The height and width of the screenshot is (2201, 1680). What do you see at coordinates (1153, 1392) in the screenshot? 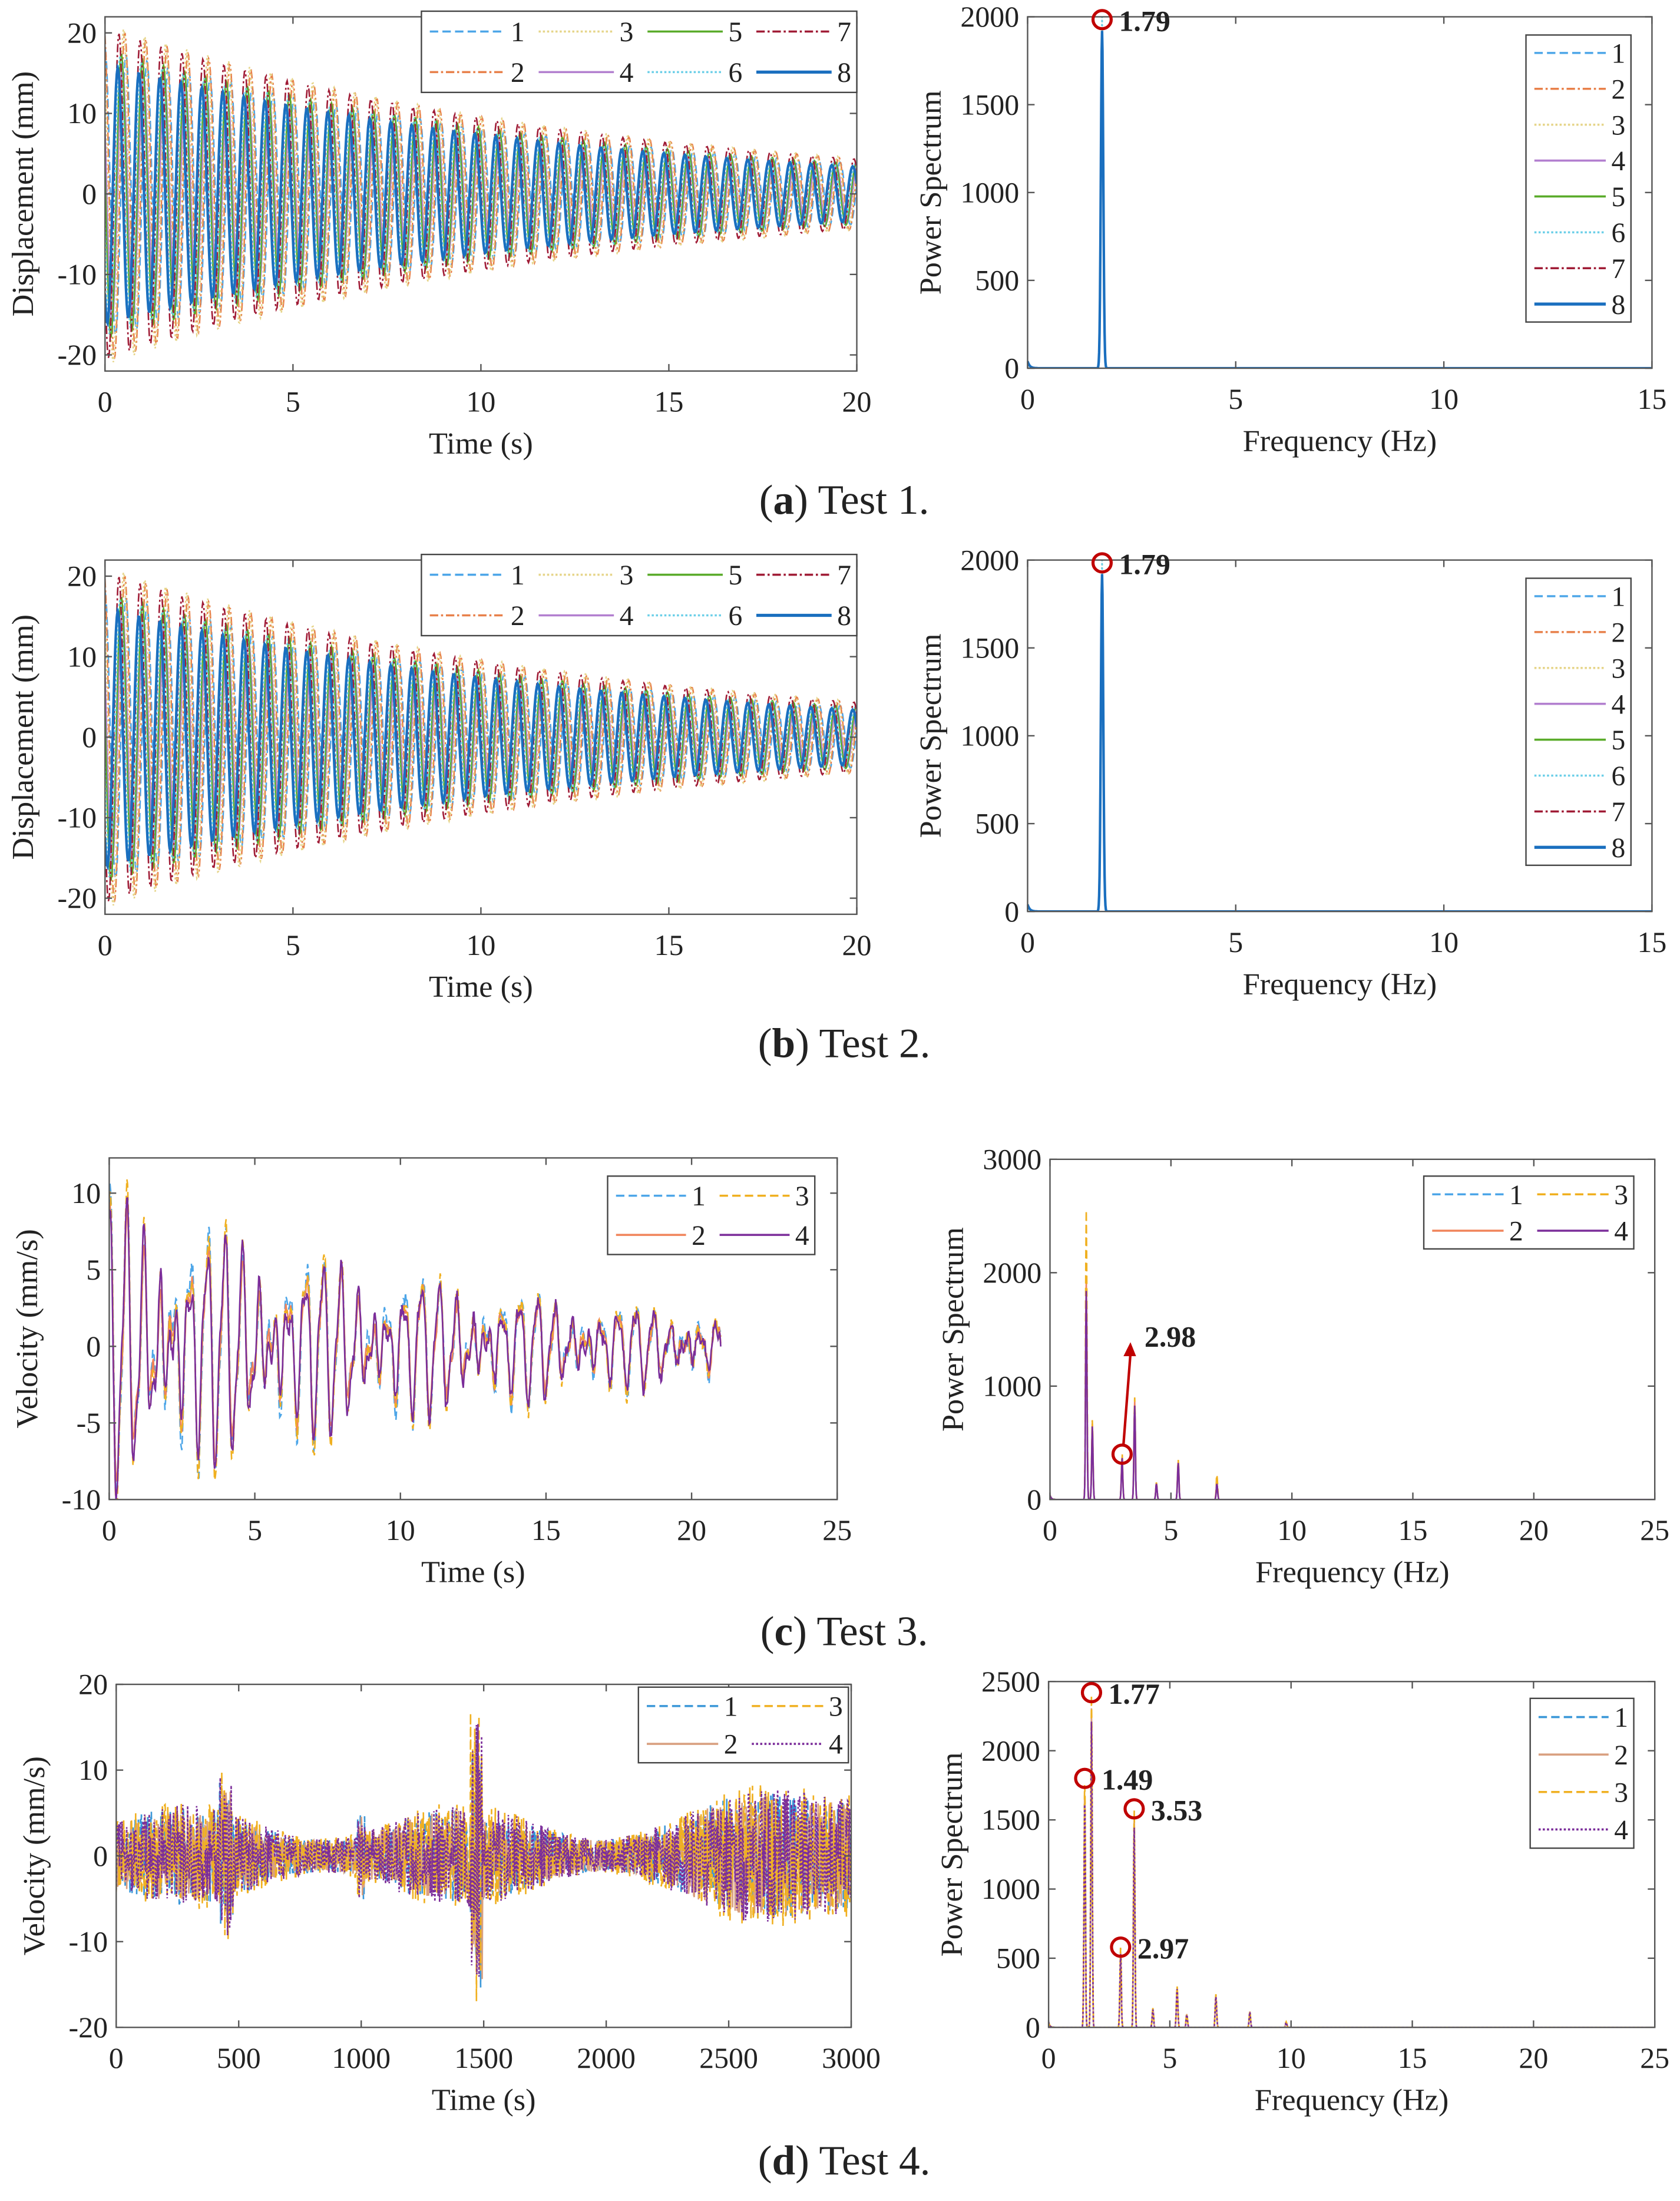
I see `peak-annotation: 2.98` at bounding box center [1153, 1392].